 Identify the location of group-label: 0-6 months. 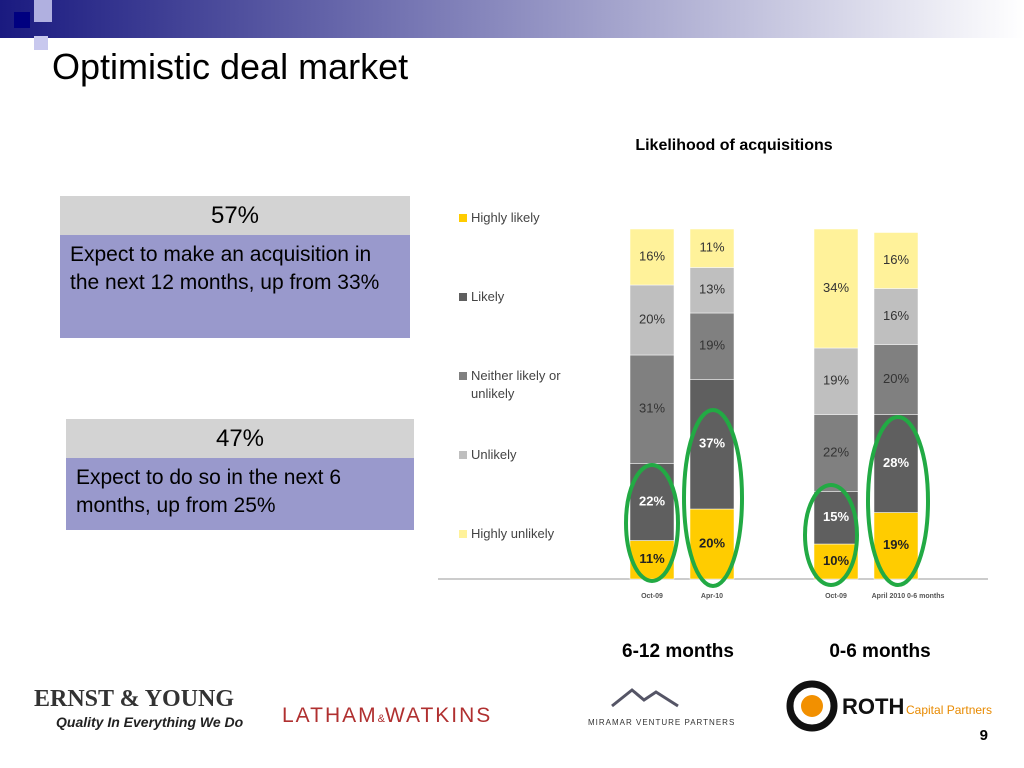
(879, 651).